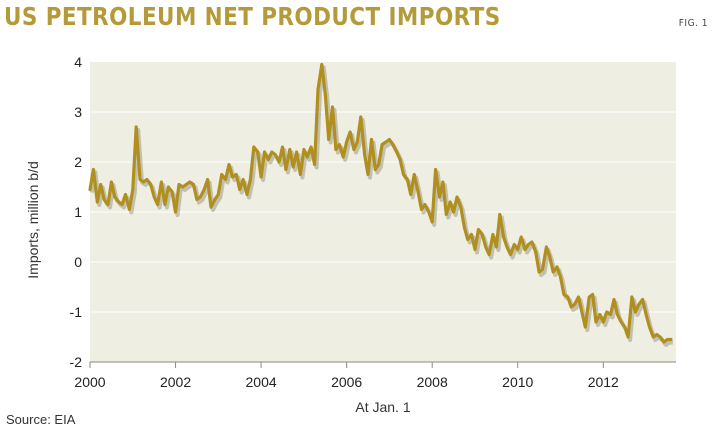  Describe the element at coordinates (76, 312) in the screenshot. I see `y-tick-label: -1` at that location.